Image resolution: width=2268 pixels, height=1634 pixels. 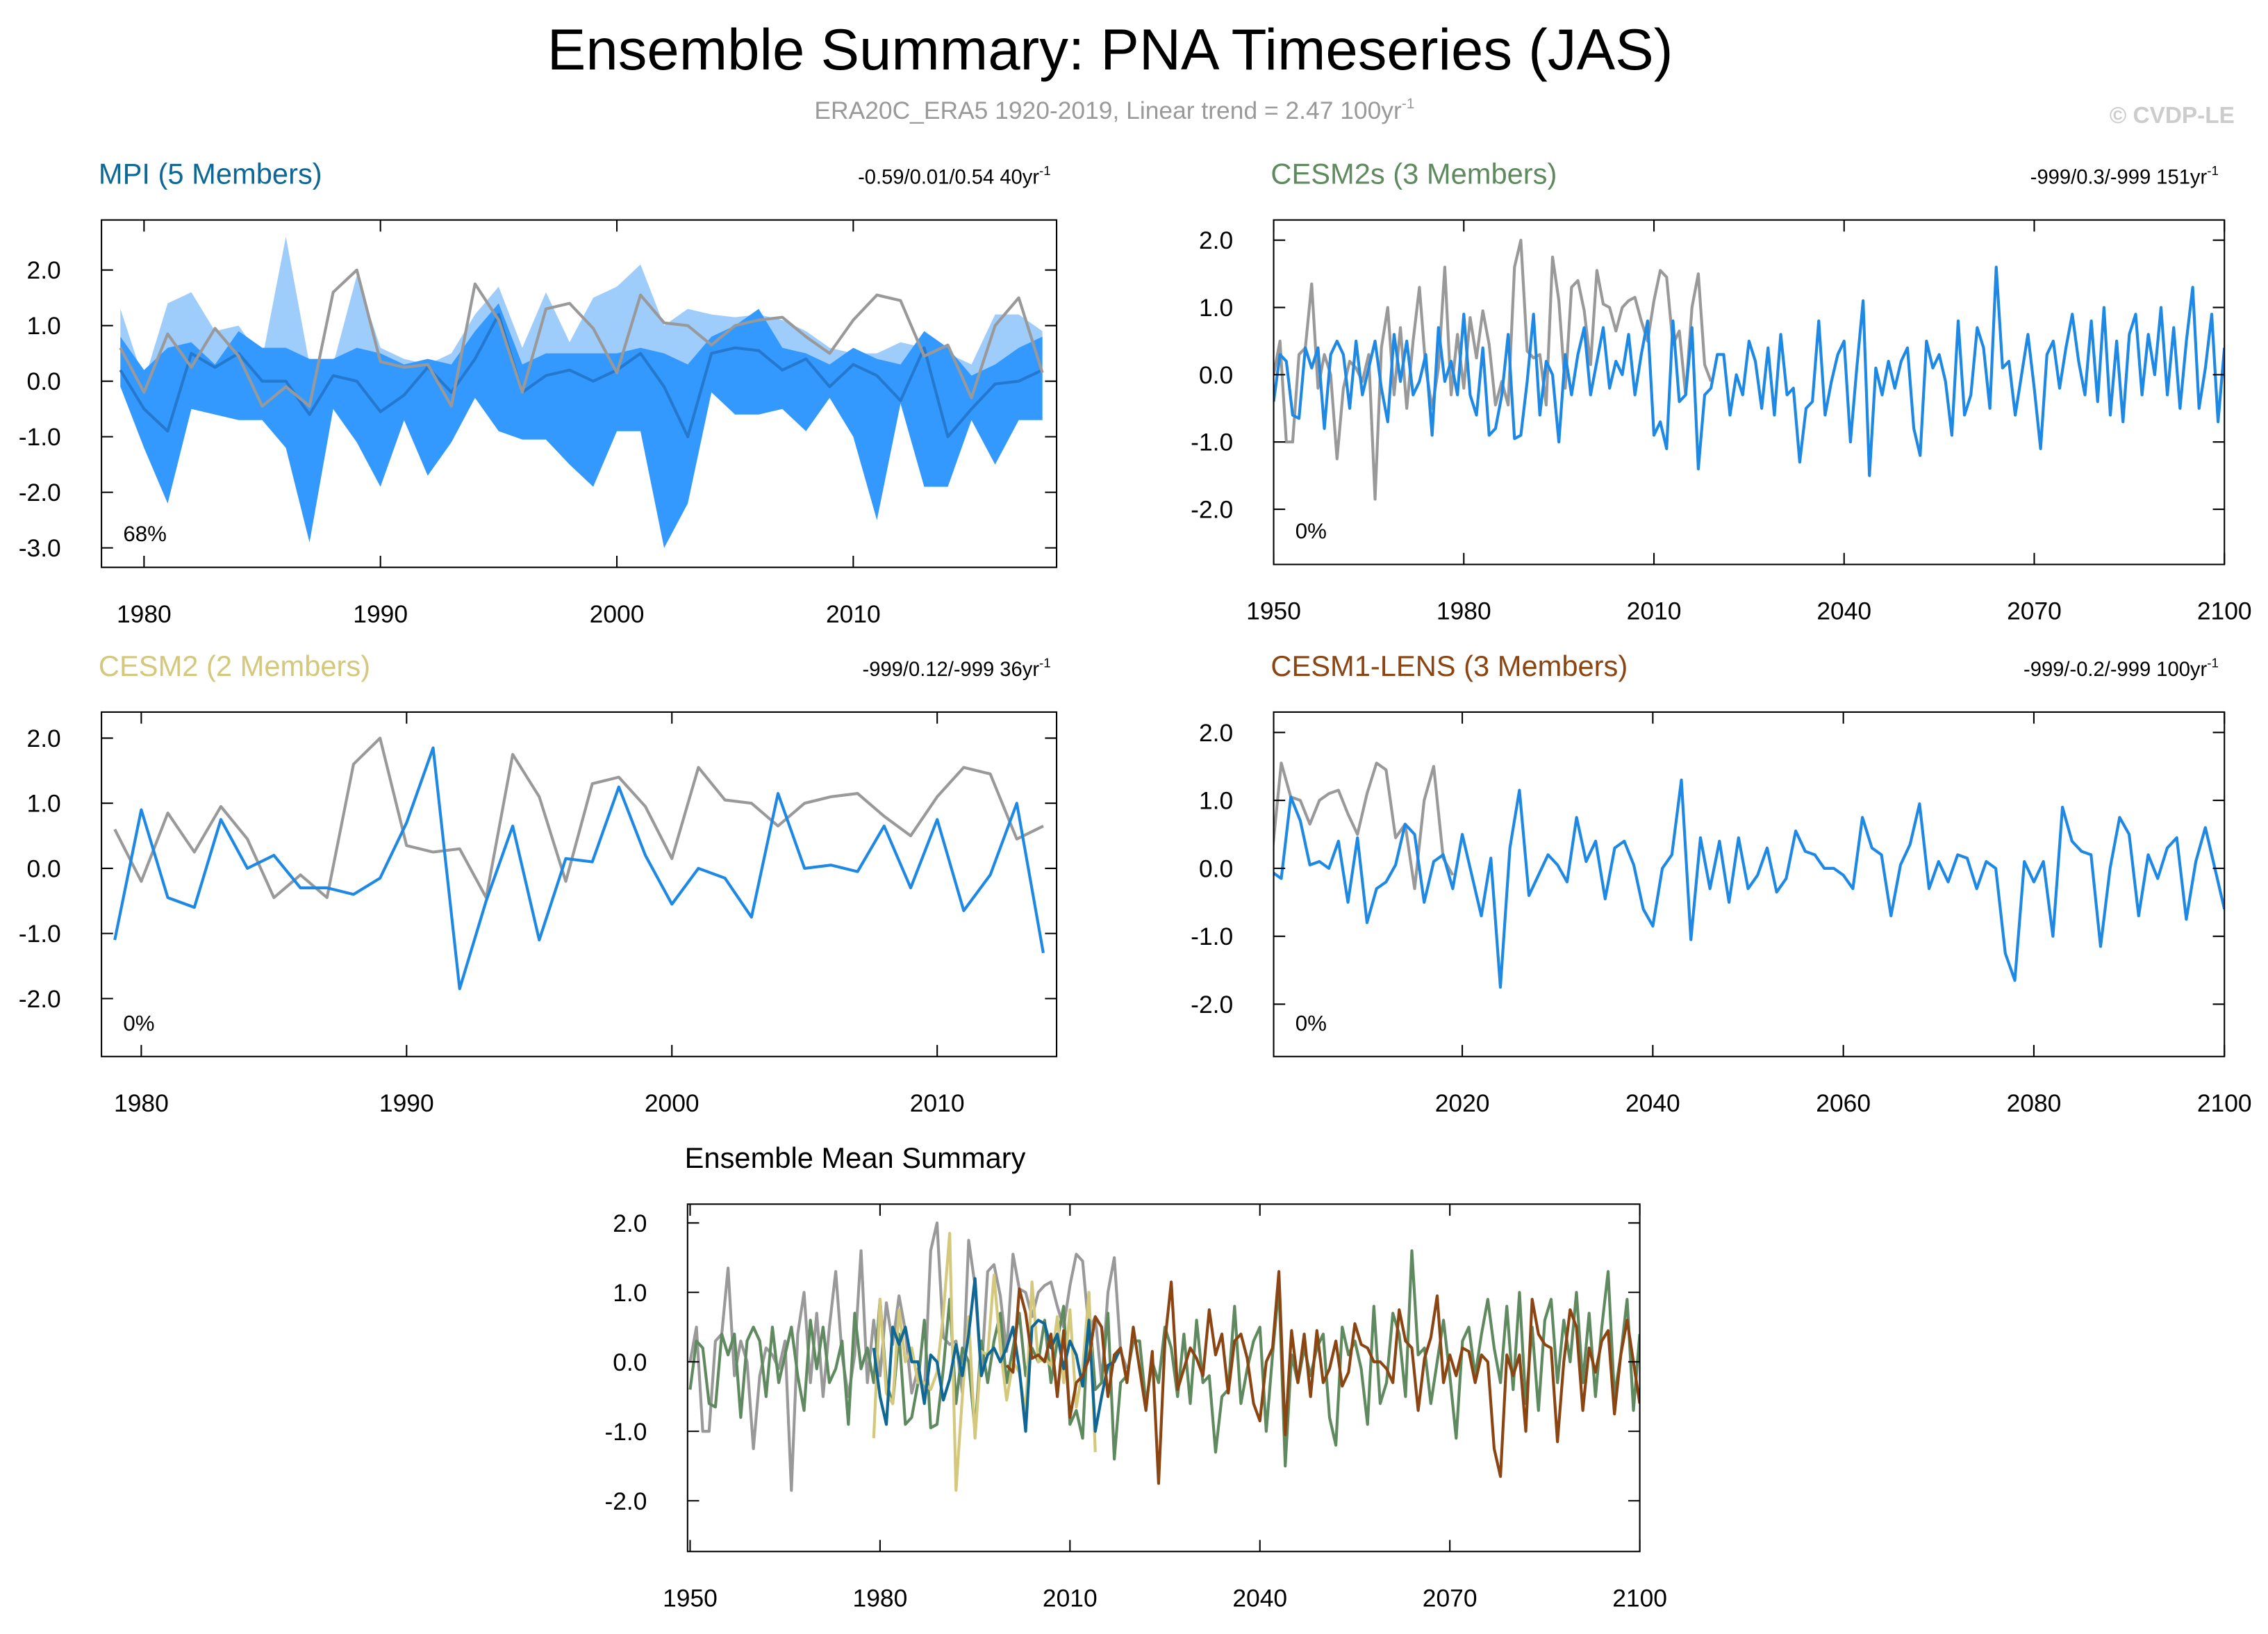 I want to click on panel-stats: -999/-0.2/-999 100yr-1, so click(x=2121, y=667).